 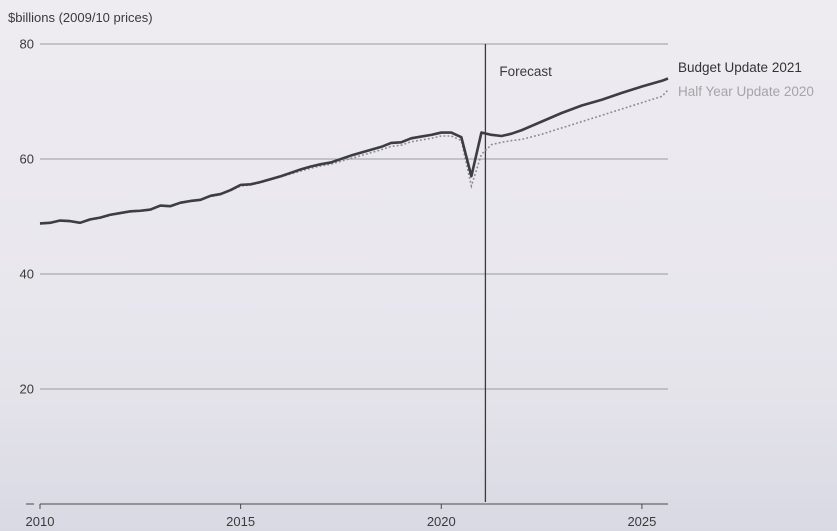 I want to click on legend-entry: Budget Update 2021, so click(x=740, y=67).